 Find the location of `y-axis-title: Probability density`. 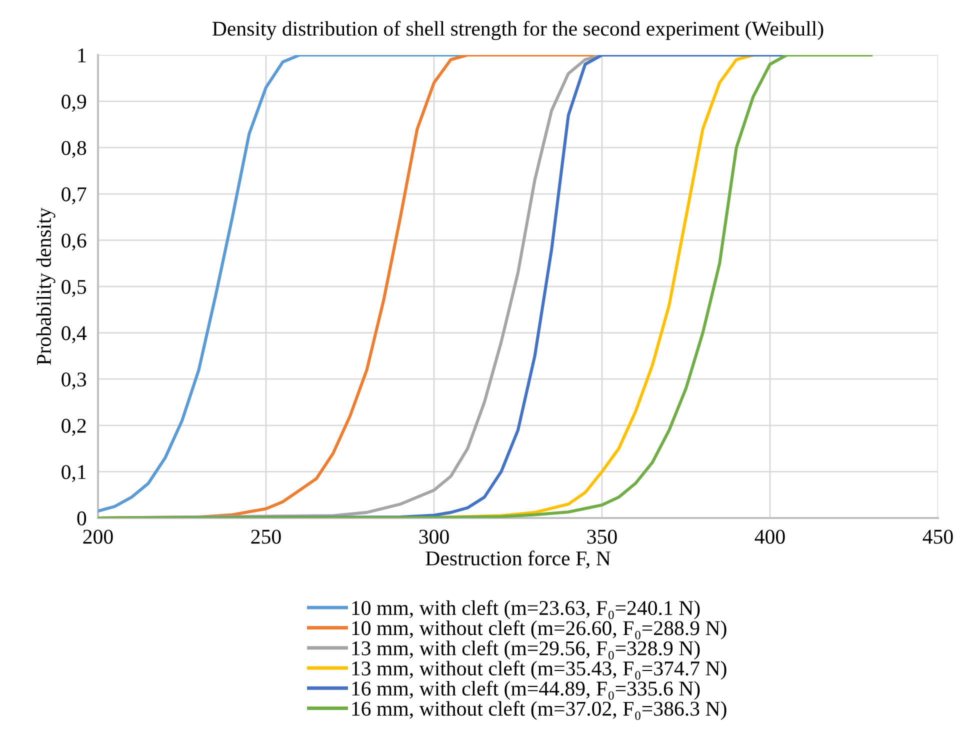

y-axis-title: Probability density is located at coordinates (46, 286).